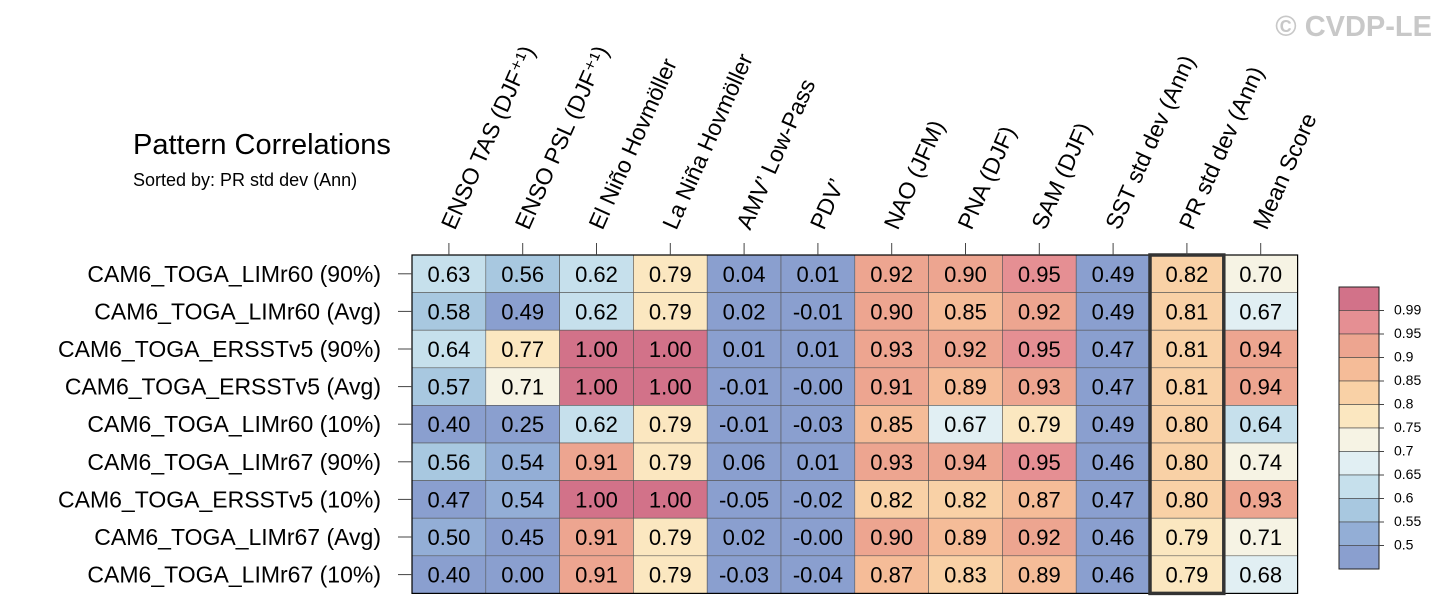  What do you see at coordinates (965, 349) in the screenshot?
I see `cell-value-label: 0.92` at bounding box center [965, 349].